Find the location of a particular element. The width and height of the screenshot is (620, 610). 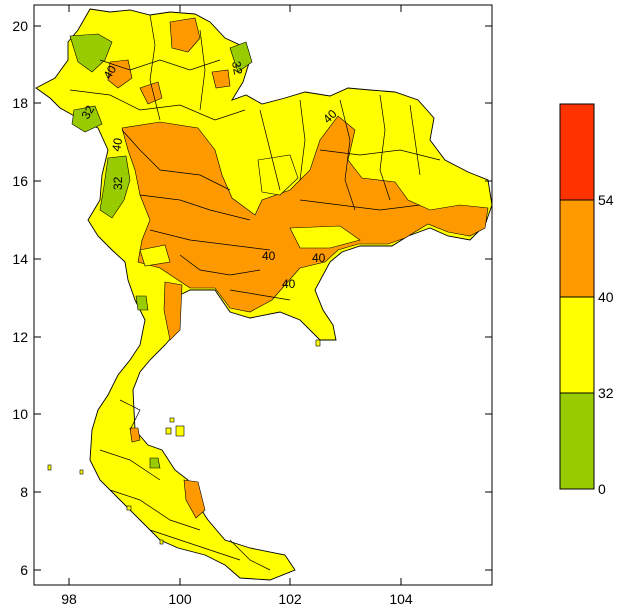

lon-tick-label: 104 is located at coordinates (401, 599).